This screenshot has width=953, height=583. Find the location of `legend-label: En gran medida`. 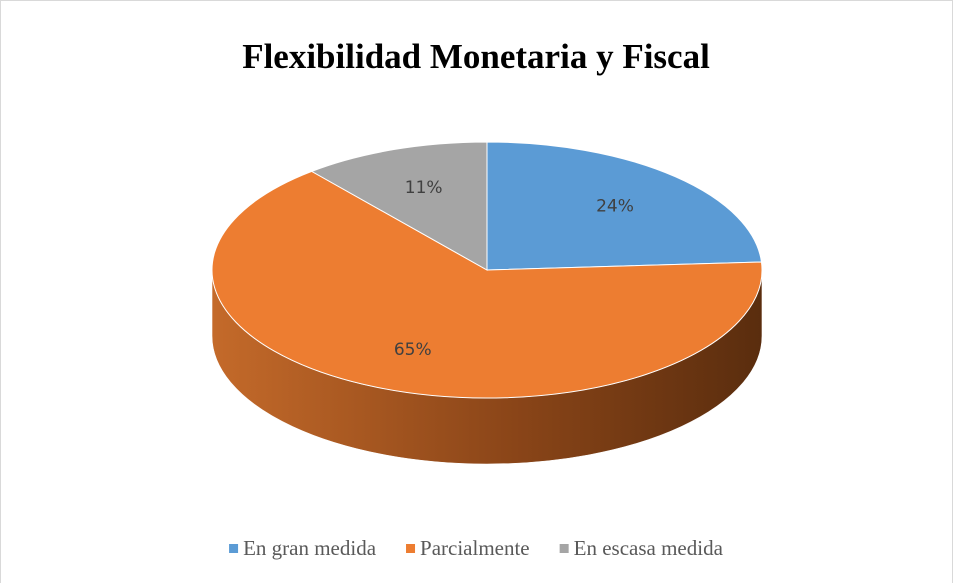

legend-label: En gran medida is located at coordinates (310, 548).